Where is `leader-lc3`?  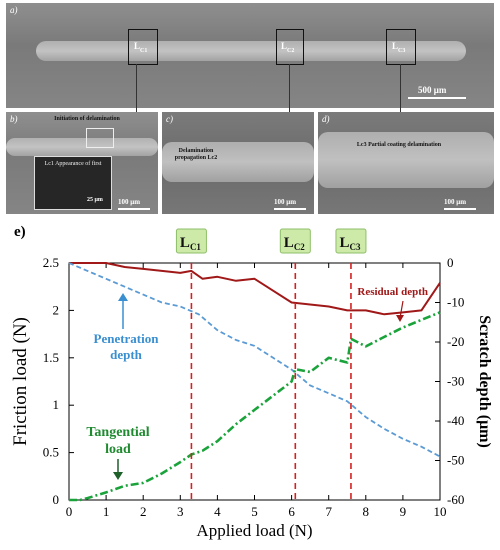 leader-lc3 is located at coordinates (400, 89).